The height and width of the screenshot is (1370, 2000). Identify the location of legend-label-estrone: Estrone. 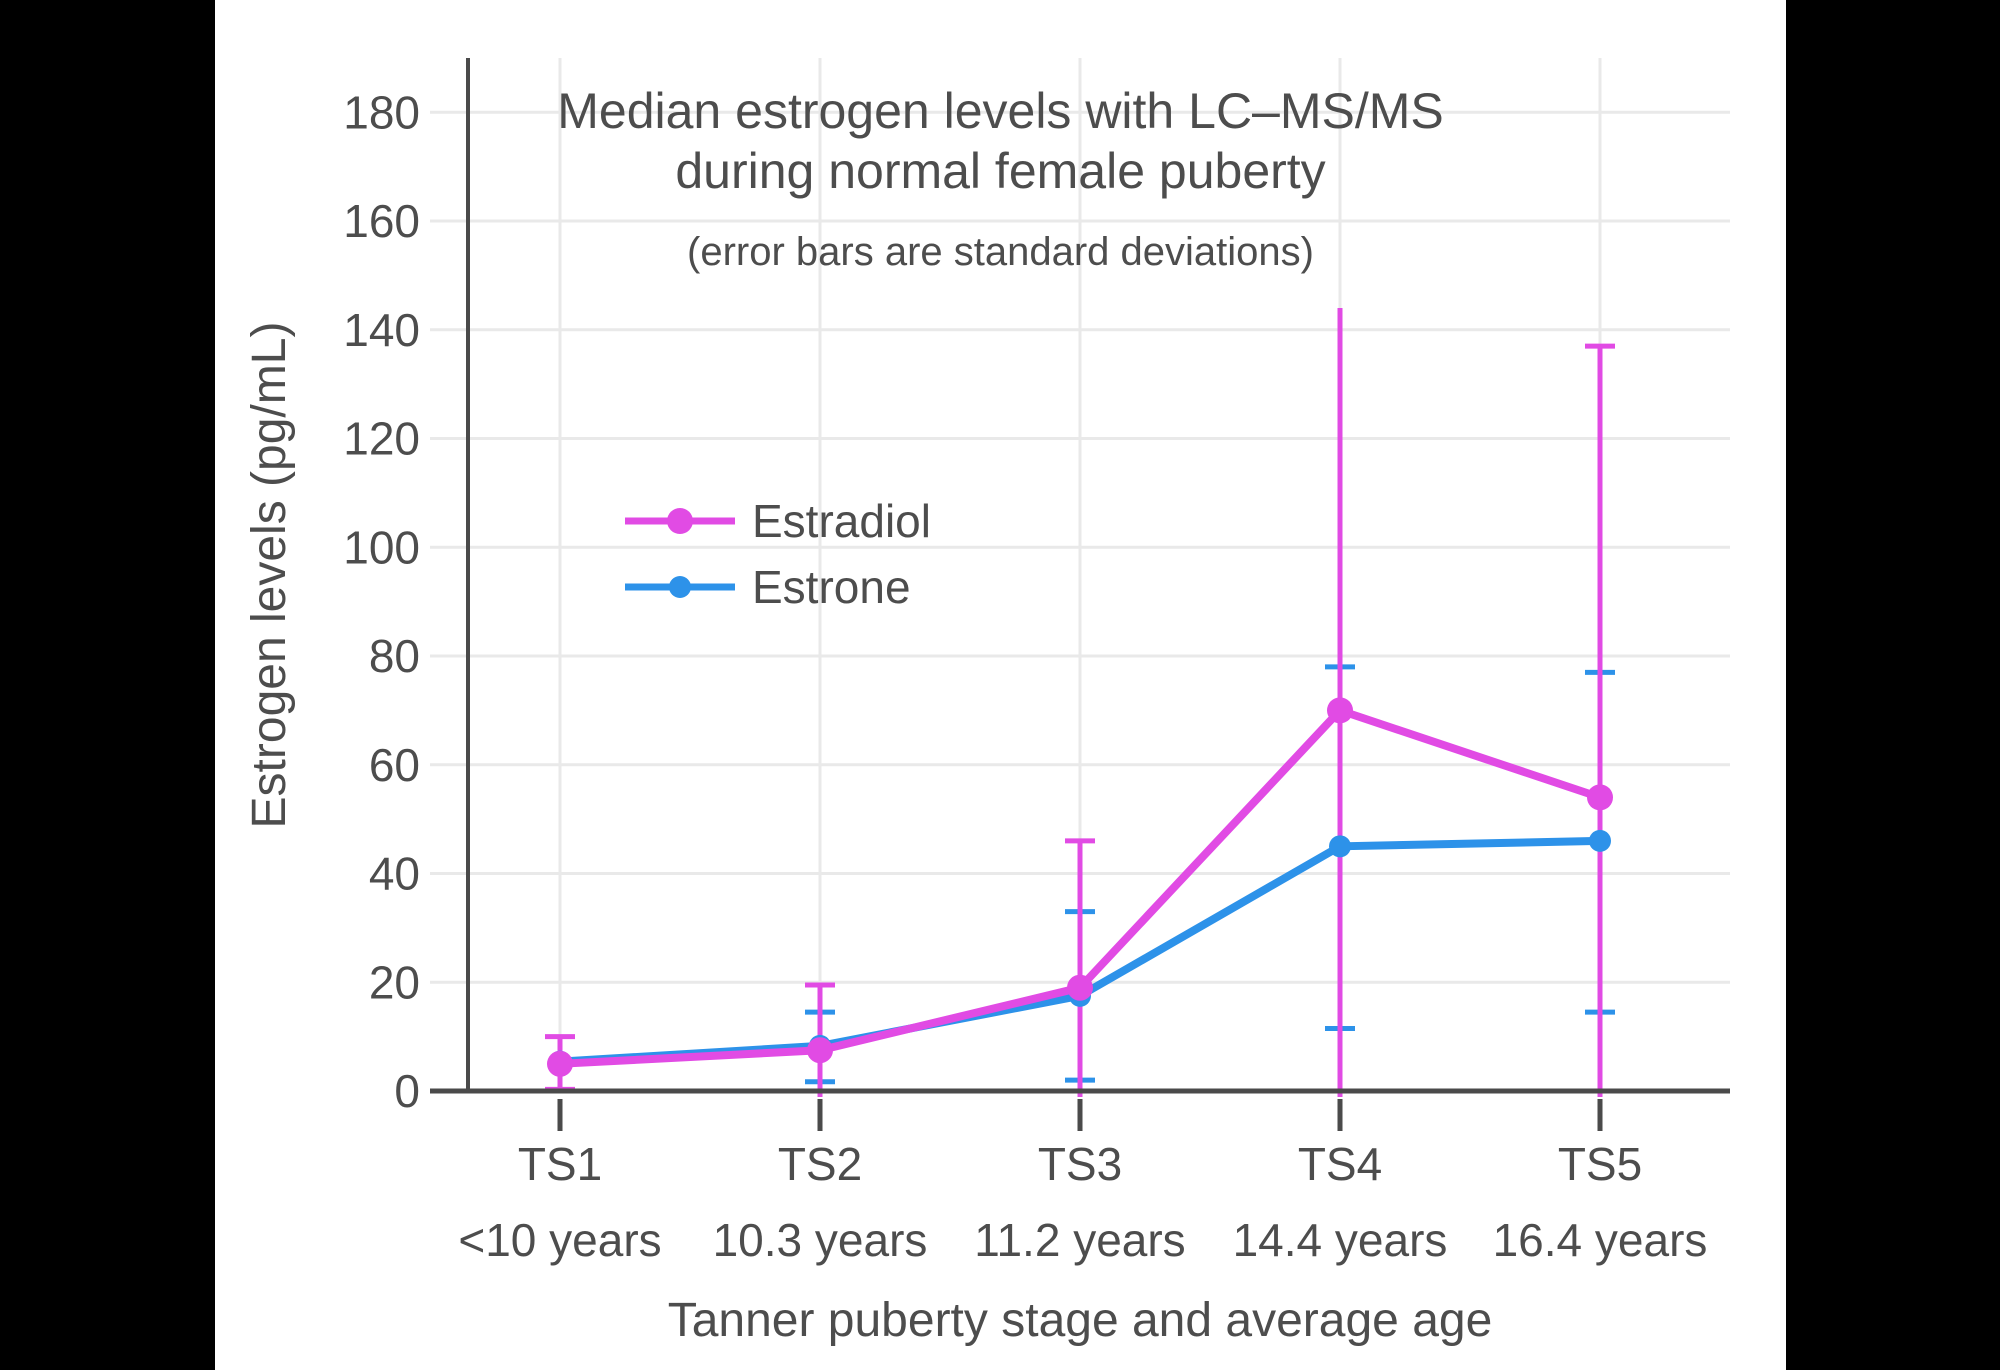
(831, 587).